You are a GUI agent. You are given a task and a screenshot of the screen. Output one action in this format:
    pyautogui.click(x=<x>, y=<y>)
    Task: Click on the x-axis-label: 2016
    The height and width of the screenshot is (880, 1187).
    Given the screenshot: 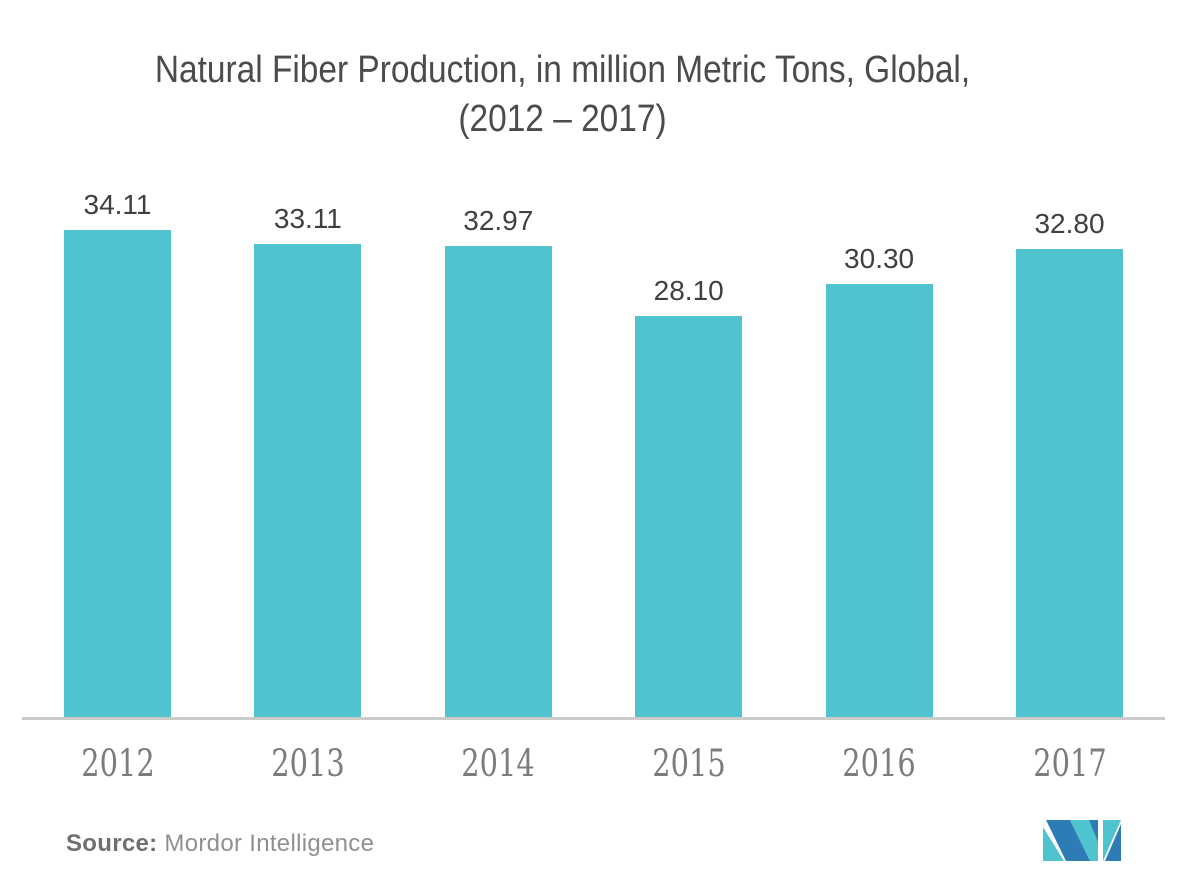 What is the action you would take?
    pyautogui.click(x=879, y=763)
    